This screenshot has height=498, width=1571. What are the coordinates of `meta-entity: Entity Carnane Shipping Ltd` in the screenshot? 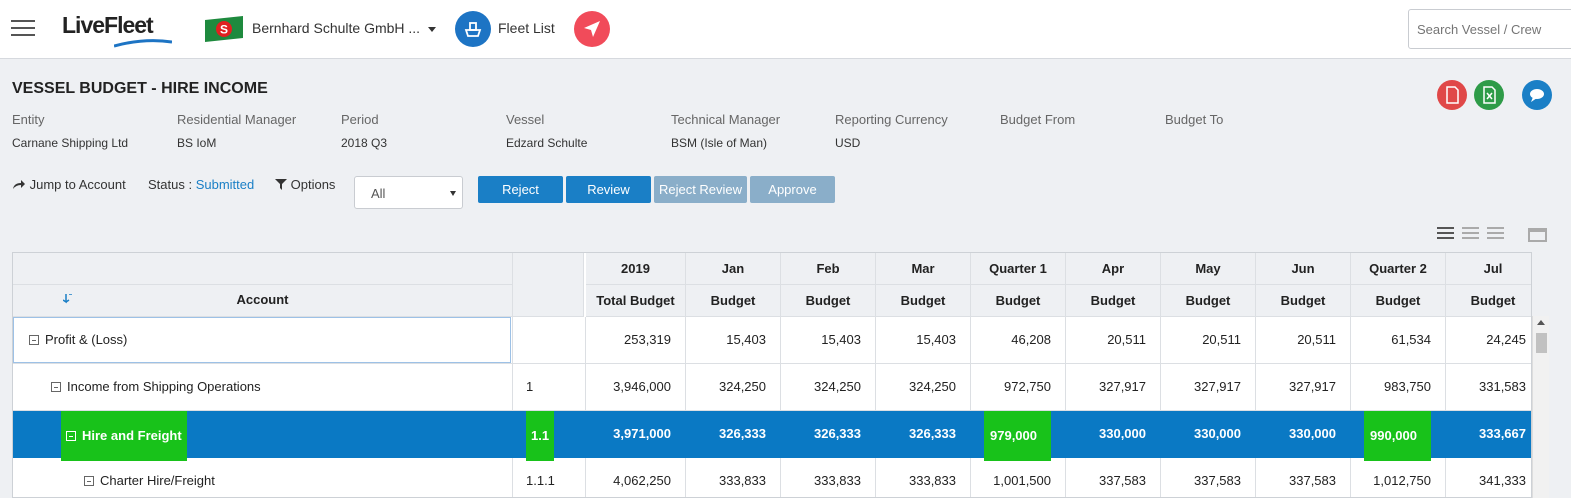 It's located at (70, 131).